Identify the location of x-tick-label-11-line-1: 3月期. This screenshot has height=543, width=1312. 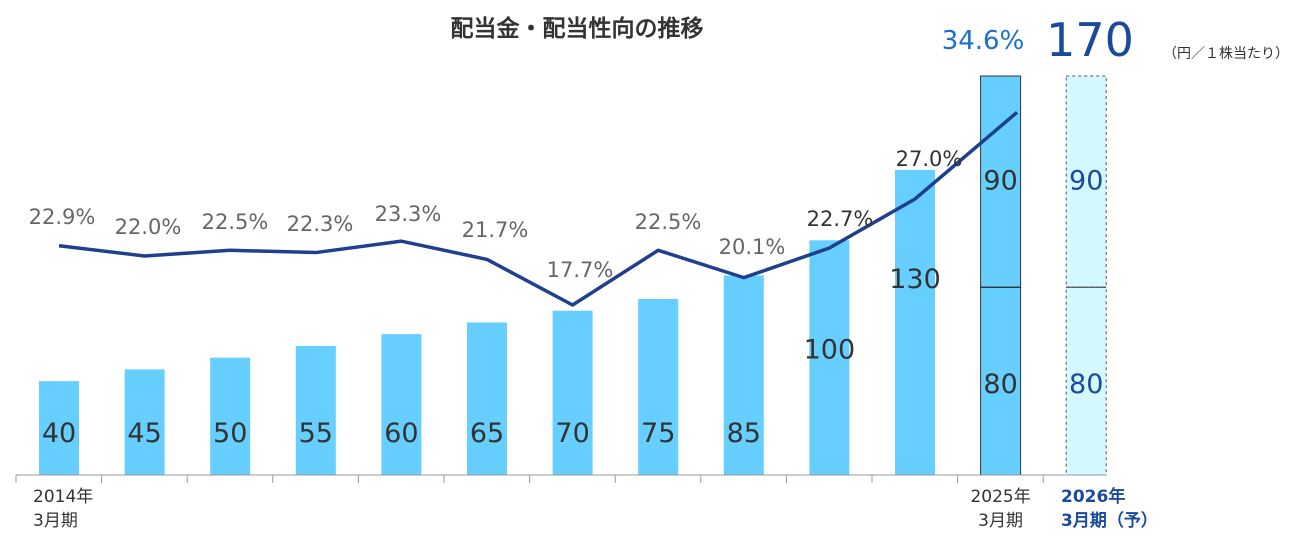
(1000, 521).